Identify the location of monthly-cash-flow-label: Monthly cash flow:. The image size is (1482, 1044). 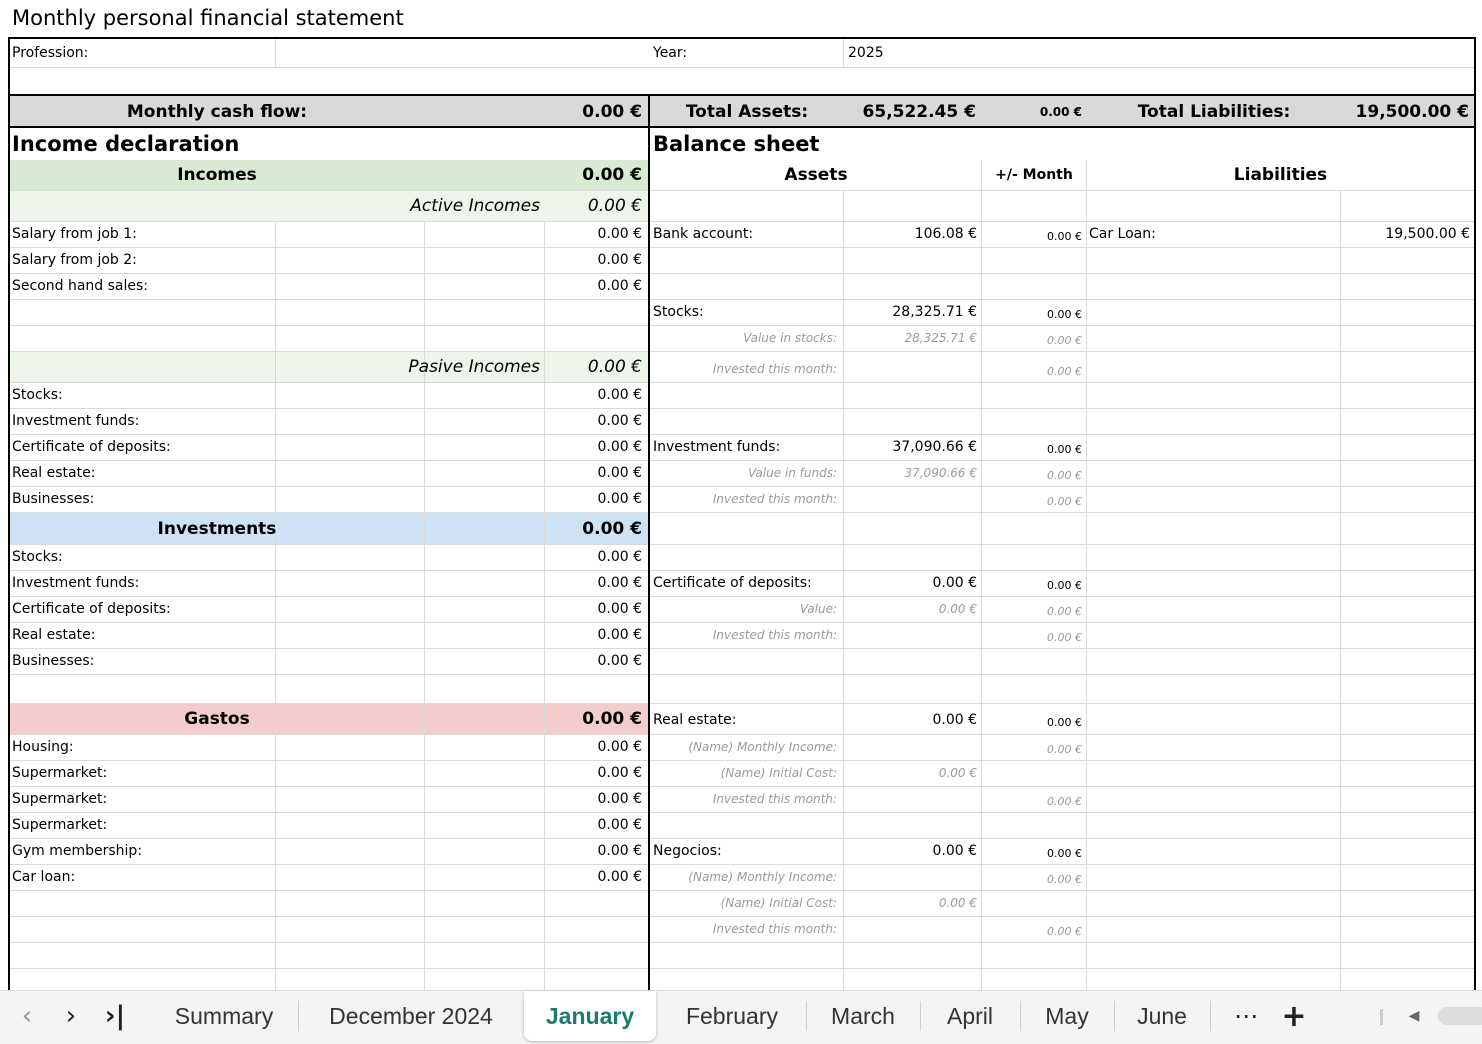
(217, 111).